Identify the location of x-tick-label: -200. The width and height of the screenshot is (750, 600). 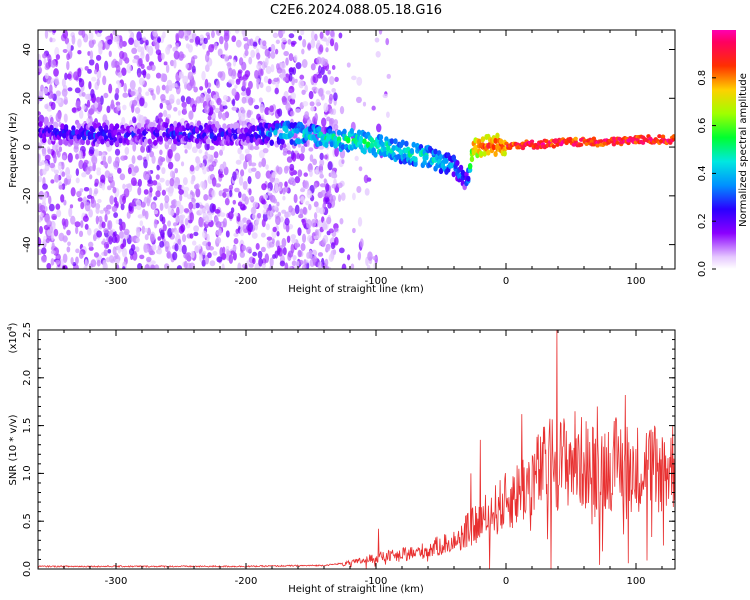
(246, 281).